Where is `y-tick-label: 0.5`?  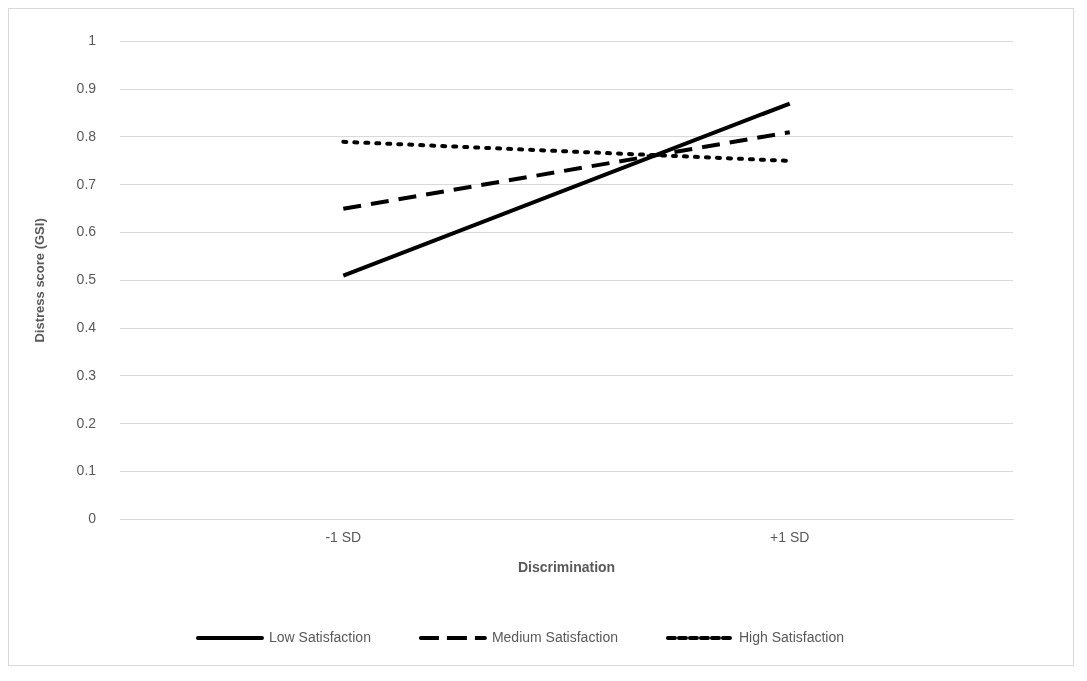
y-tick-label: 0.5 is located at coordinates (86, 279).